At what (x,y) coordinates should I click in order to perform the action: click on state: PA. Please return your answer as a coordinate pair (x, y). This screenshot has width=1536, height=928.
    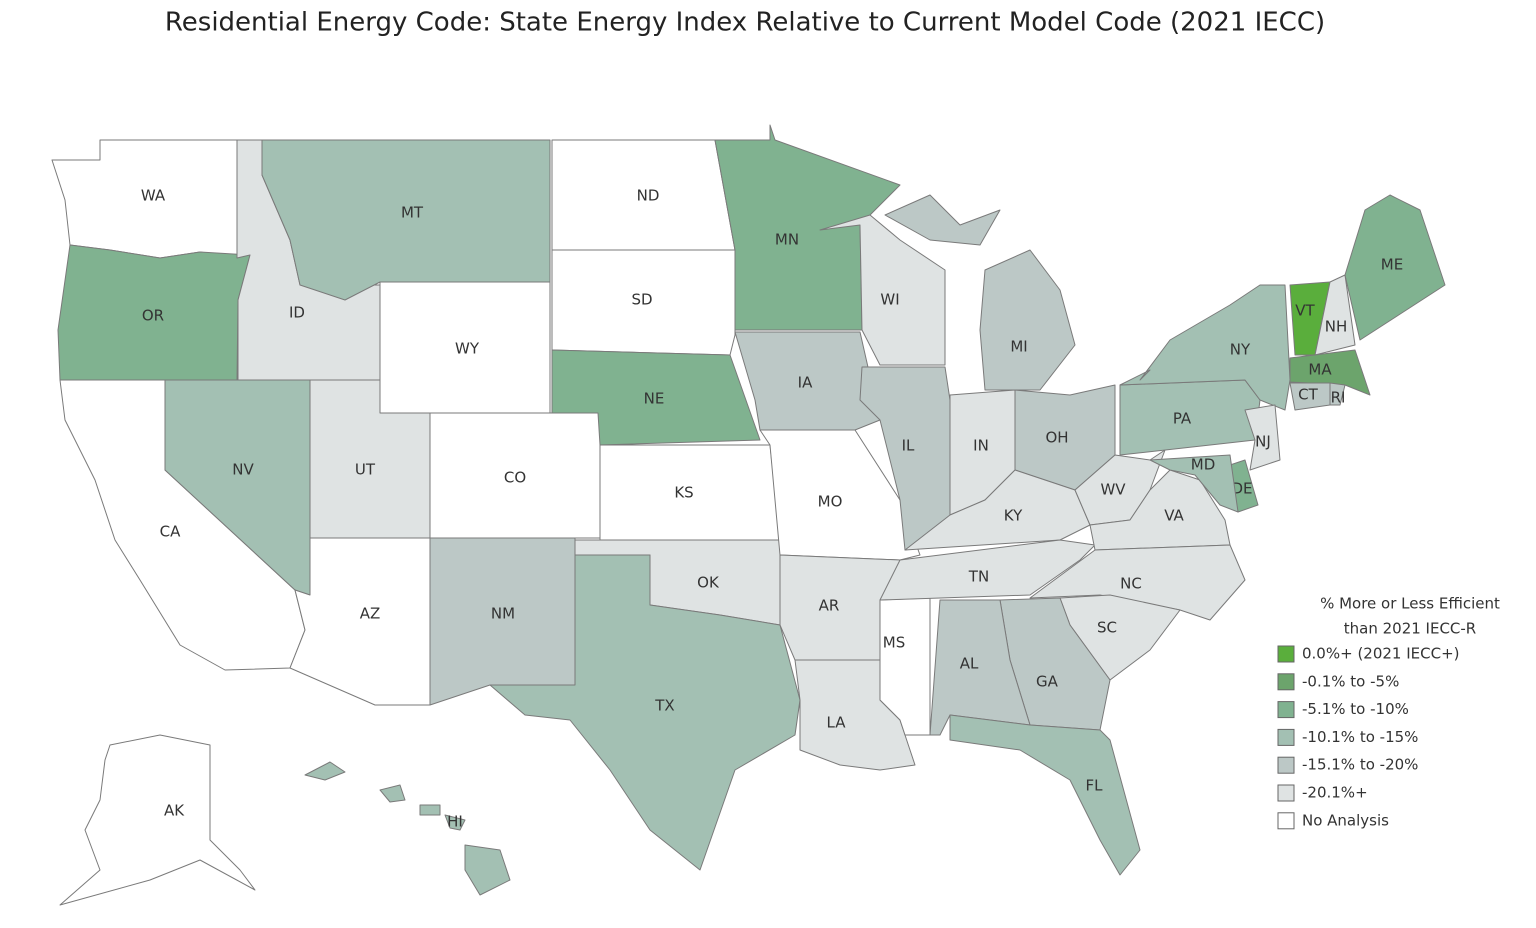
    Looking at the image, I should click on (1190, 417).